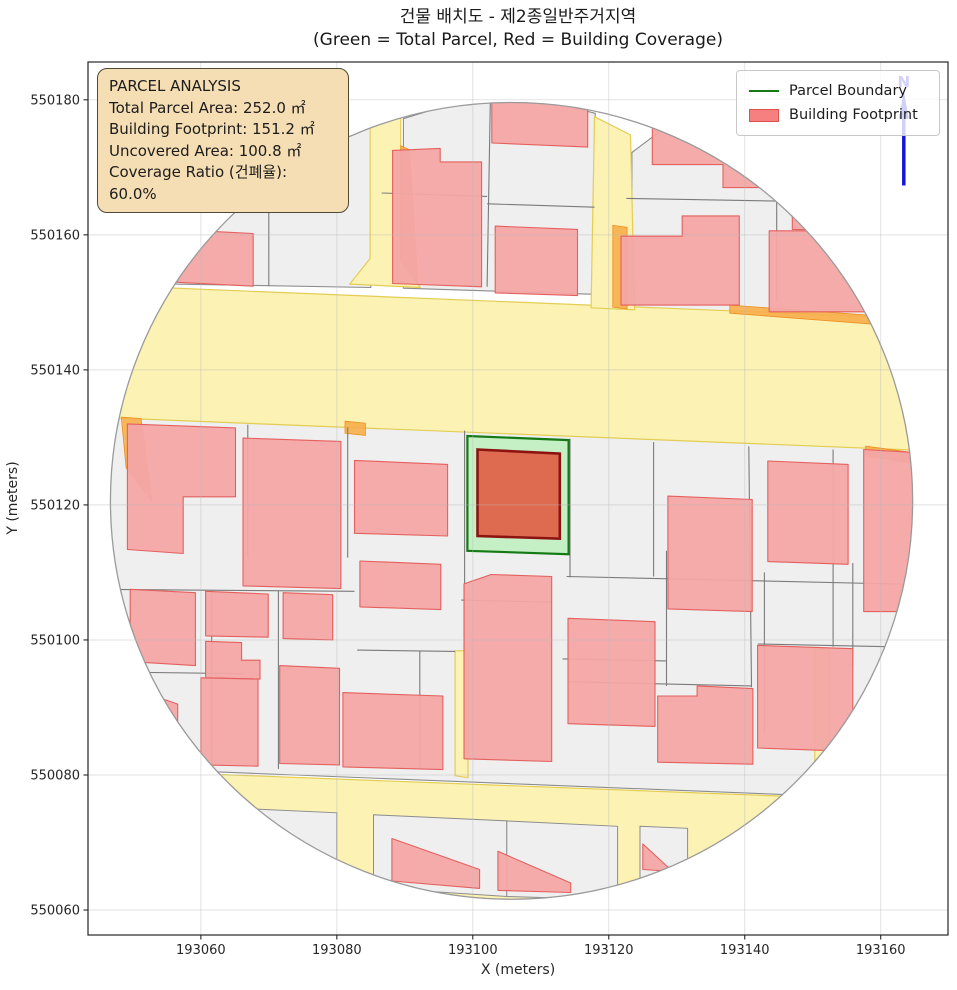  Describe the element at coordinates (212, 129) in the screenshot. I see `analysis-building-footprint: Building Footprint: 151.2 ㎡` at that location.